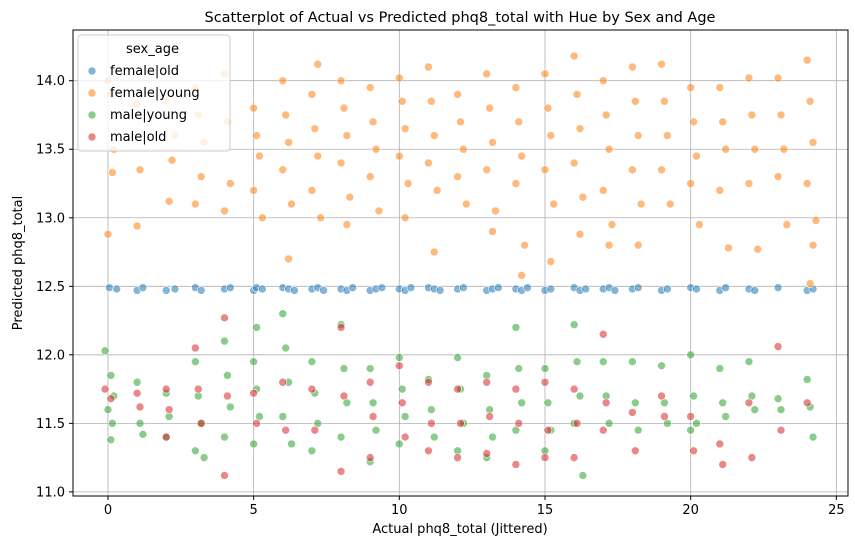 This screenshot has width=855, height=545. I want to click on x-tick-label: 10, so click(399, 510).